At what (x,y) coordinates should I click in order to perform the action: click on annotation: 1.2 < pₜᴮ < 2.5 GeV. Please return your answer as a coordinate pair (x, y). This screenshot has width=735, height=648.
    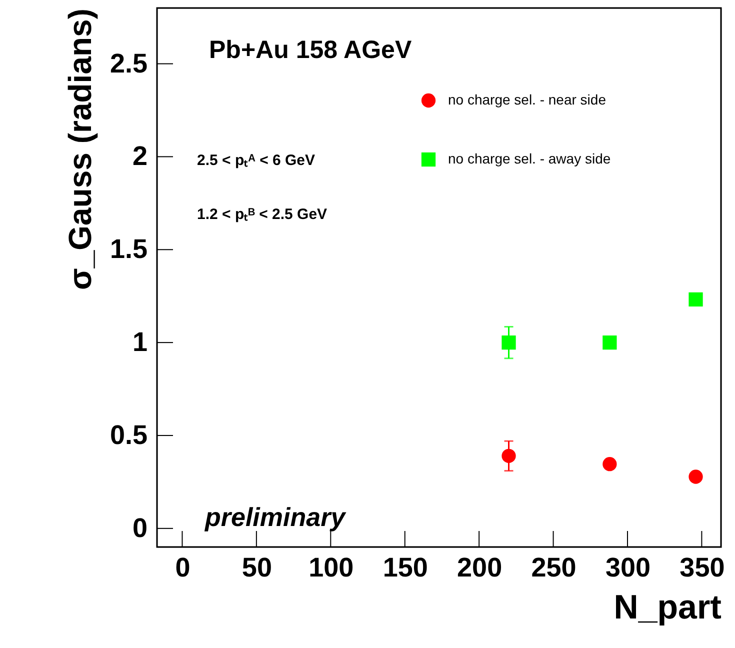
    Looking at the image, I should click on (262, 214).